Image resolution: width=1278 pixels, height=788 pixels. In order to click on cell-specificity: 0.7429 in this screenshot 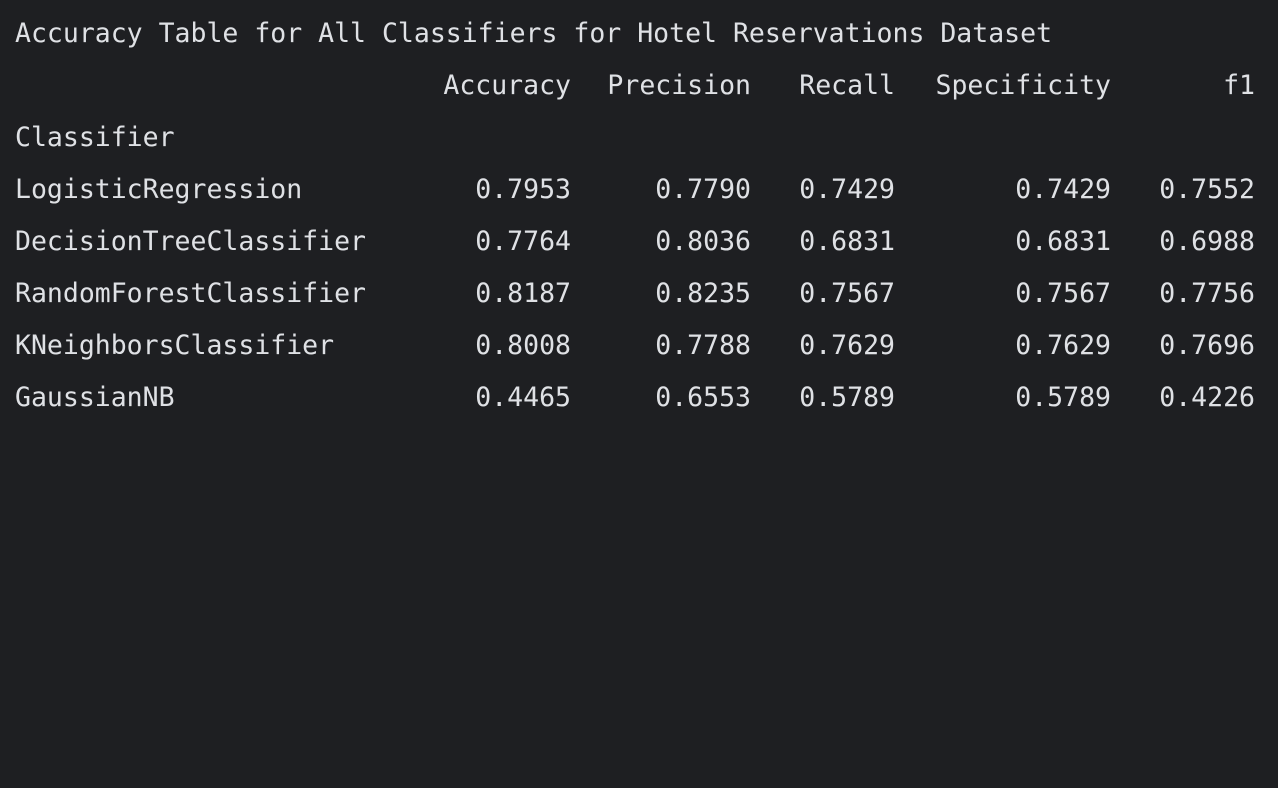, I will do `click(1063, 189)`.